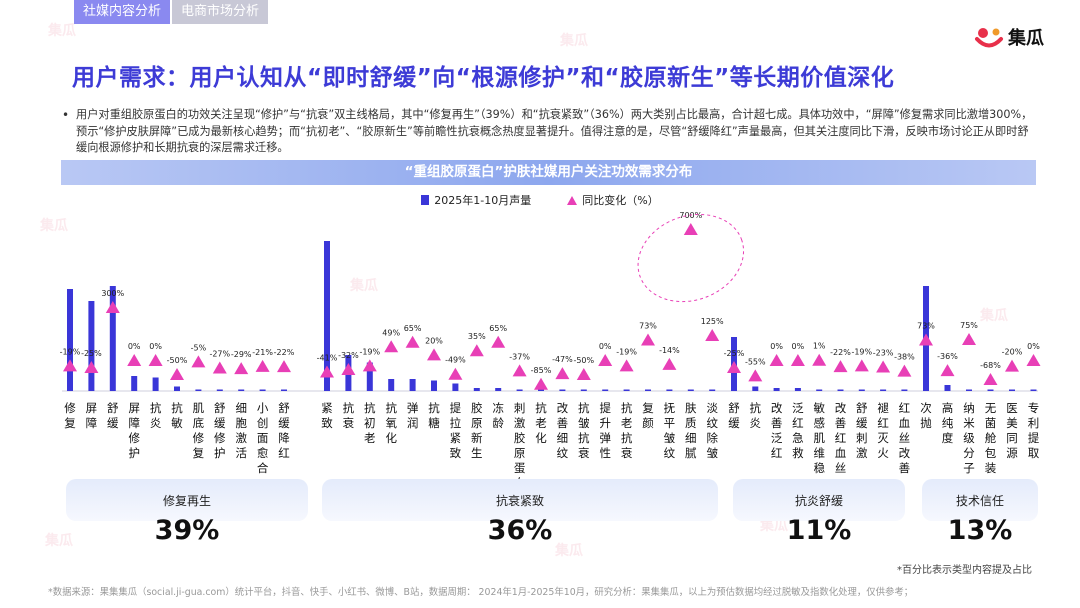  What do you see at coordinates (241, 354) in the screenshot?
I see `yoy-label: -29%` at bounding box center [241, 354].